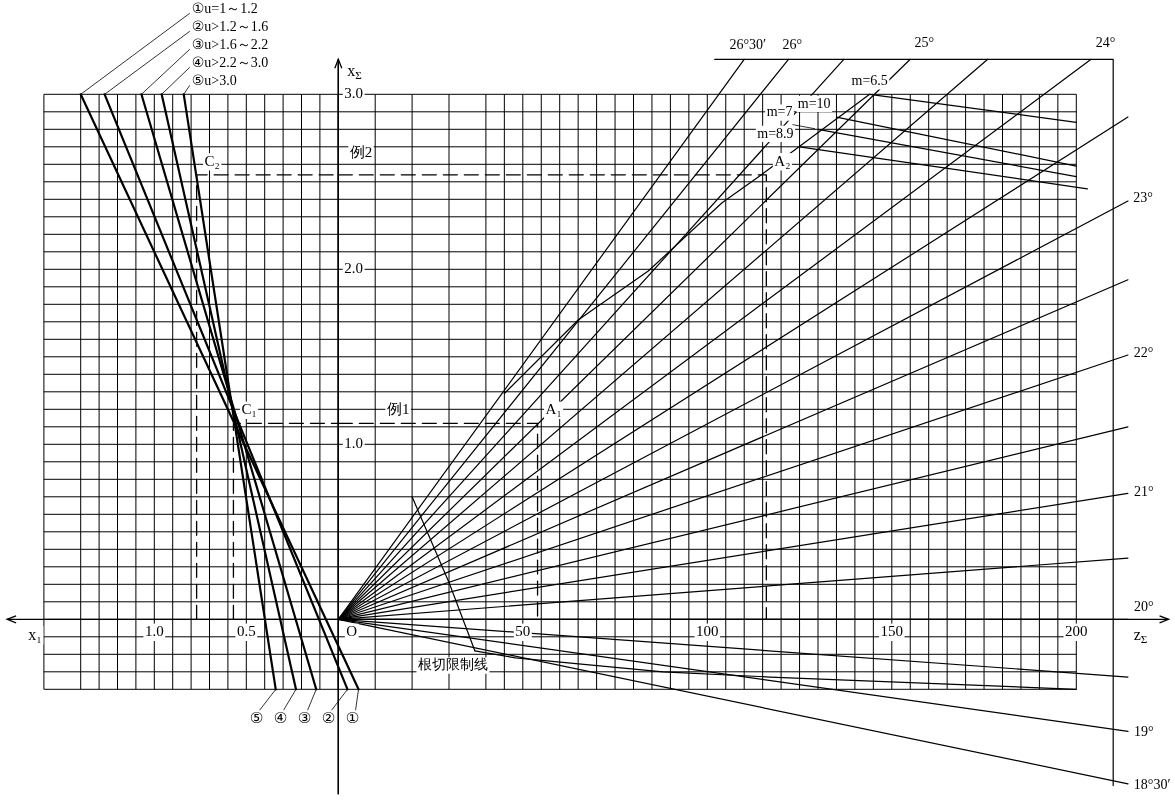  I want to click on x-tick-label: 200, so click(1076, 631).